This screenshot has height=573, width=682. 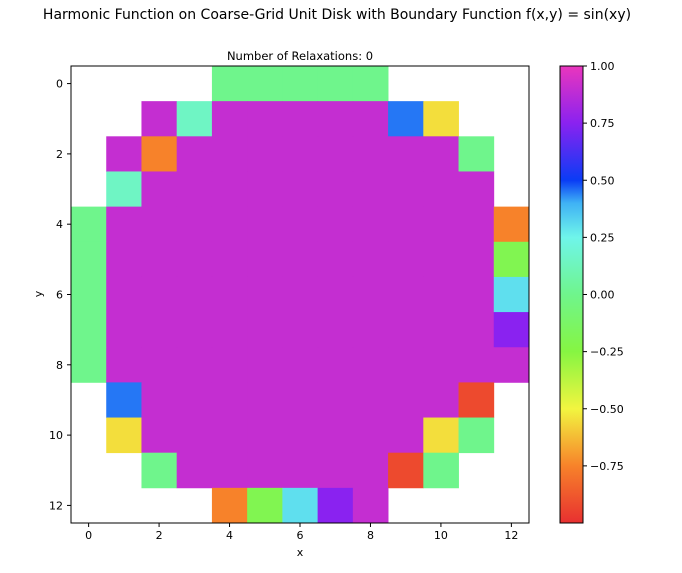 What do you see at coordinates (300, 535) in the screenshot?
I see `x-tick-label: 6` at bounding box center [300, 535].